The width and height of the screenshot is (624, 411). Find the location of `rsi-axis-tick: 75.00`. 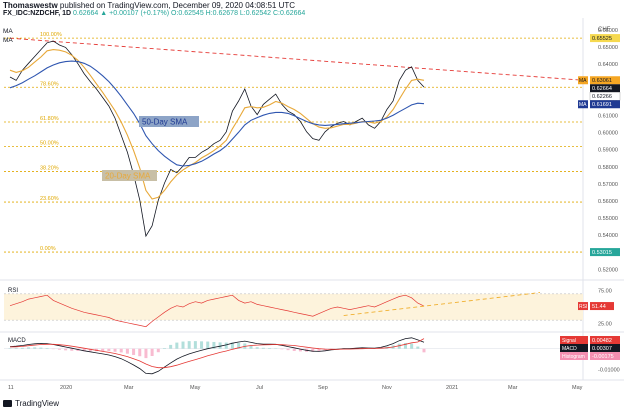

rsi-axis-tick: 75.00 is located at coordinates (605, 292).